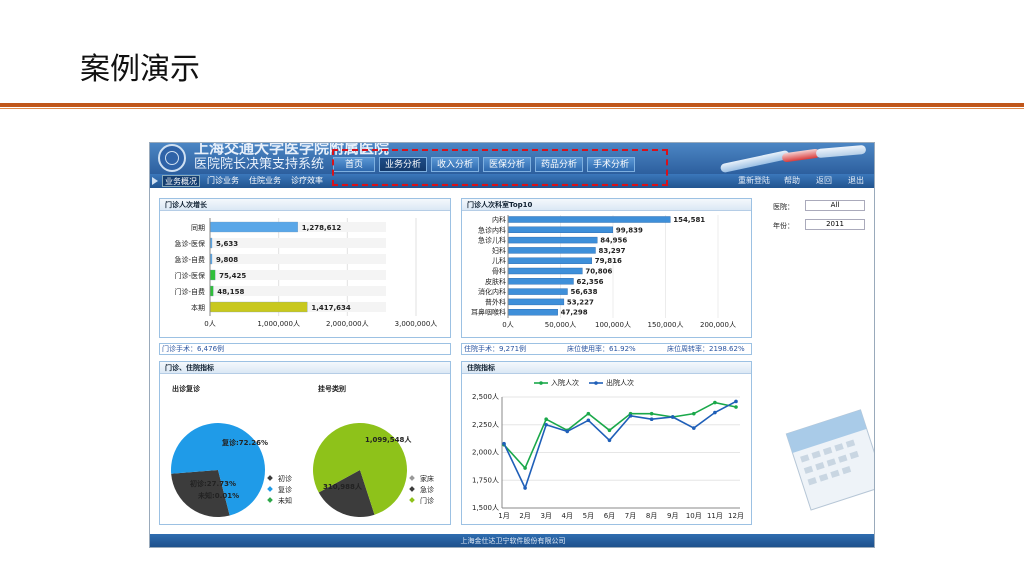 Image resolution: width=1024 pixels, height=576 pixels. I want to click on legend-label: 门诊, so click(427, 500).